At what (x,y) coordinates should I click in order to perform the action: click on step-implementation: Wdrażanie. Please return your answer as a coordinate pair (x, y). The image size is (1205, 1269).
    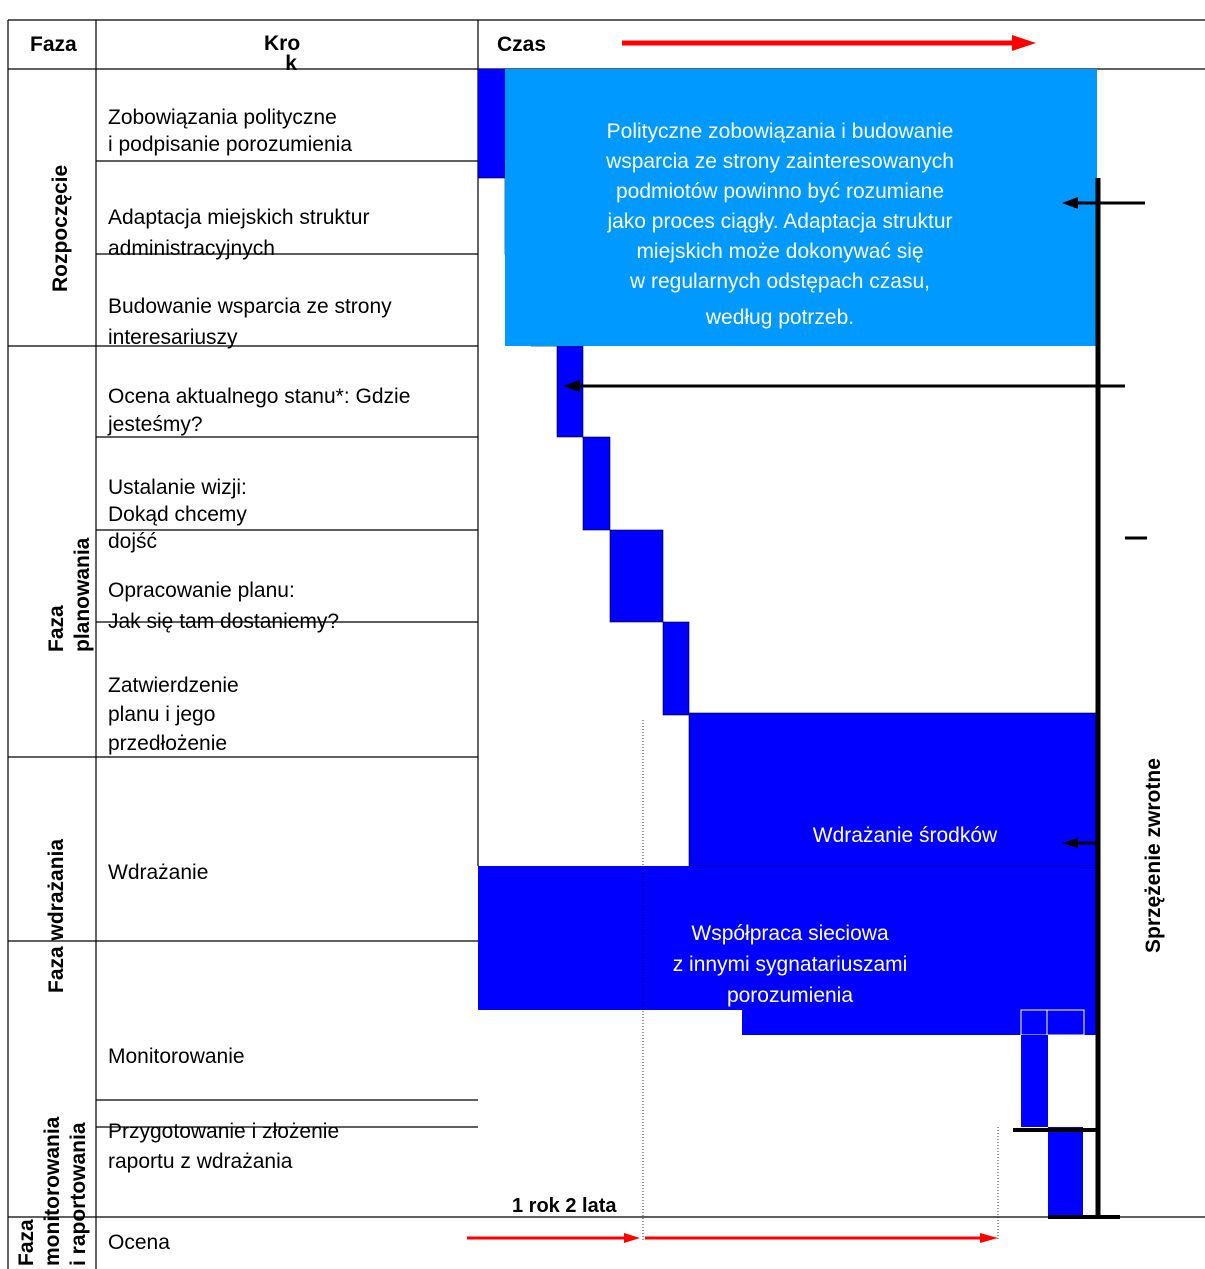
    Looking at the image, I should click on (158, 872).